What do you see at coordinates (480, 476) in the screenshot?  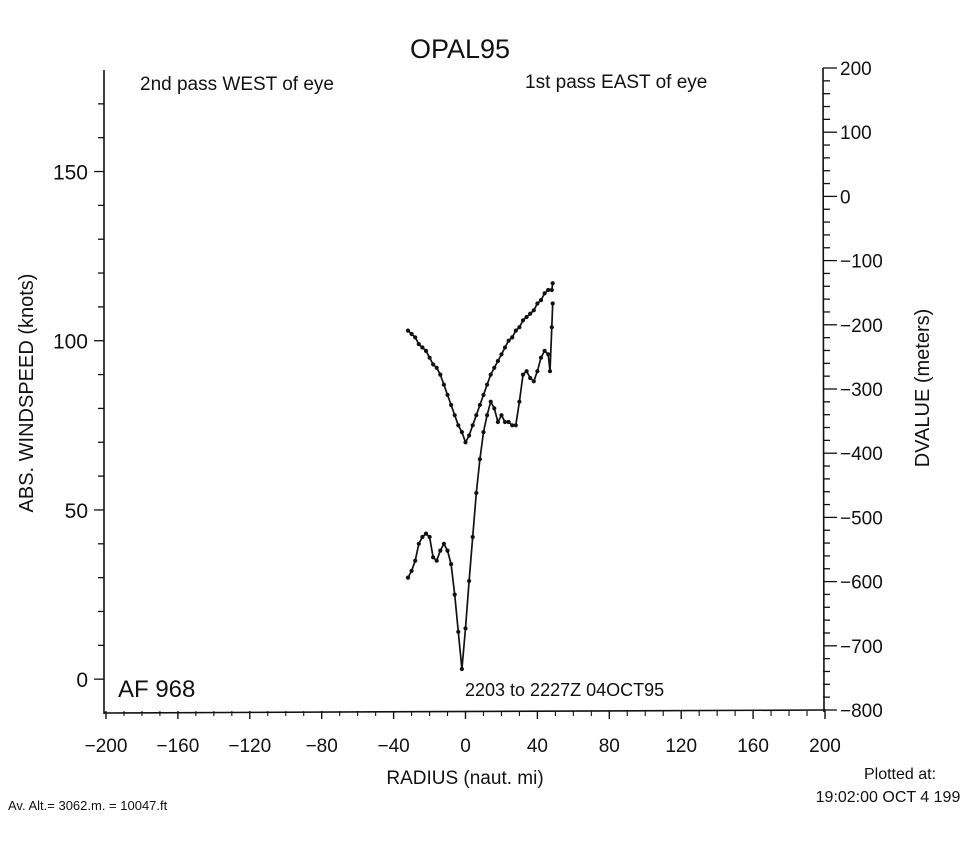 I see `series-layer` at bounding box center [480, 476].